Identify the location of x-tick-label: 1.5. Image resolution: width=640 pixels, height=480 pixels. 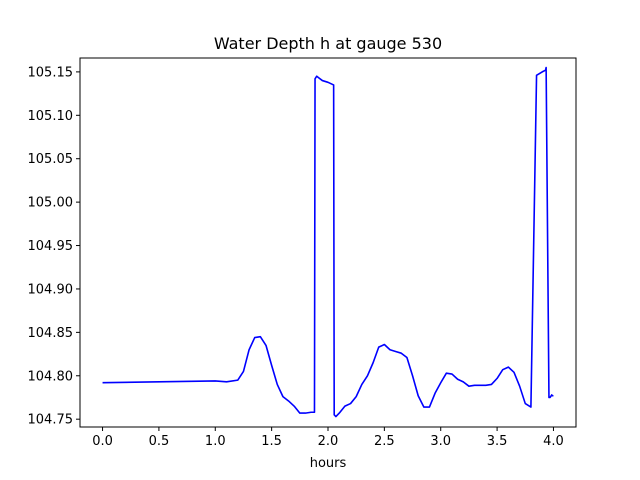
(271, 441).